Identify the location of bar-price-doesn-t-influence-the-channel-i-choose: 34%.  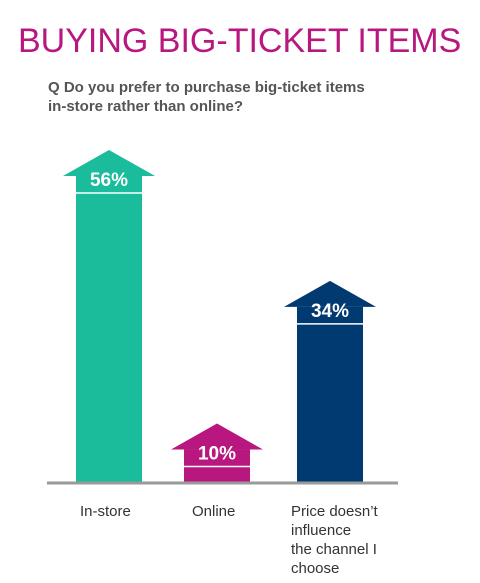
(330, 381).